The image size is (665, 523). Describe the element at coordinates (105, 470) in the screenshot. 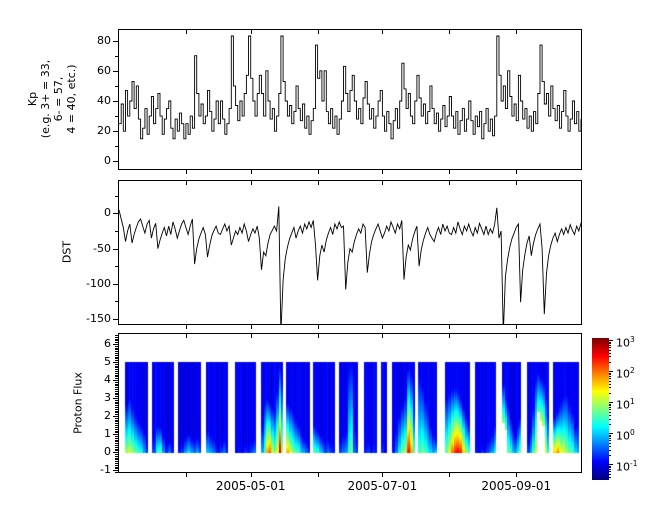

I see `pflux-y-tick-label: -1` at that location.